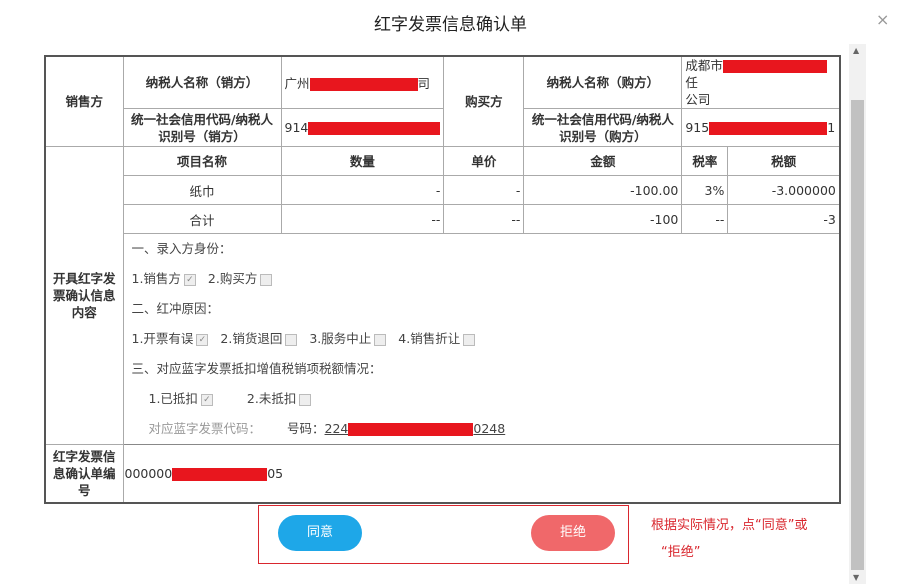 The image size is (901, 586). I want to click on blue-number-label: 号码：, so click(306, 428).